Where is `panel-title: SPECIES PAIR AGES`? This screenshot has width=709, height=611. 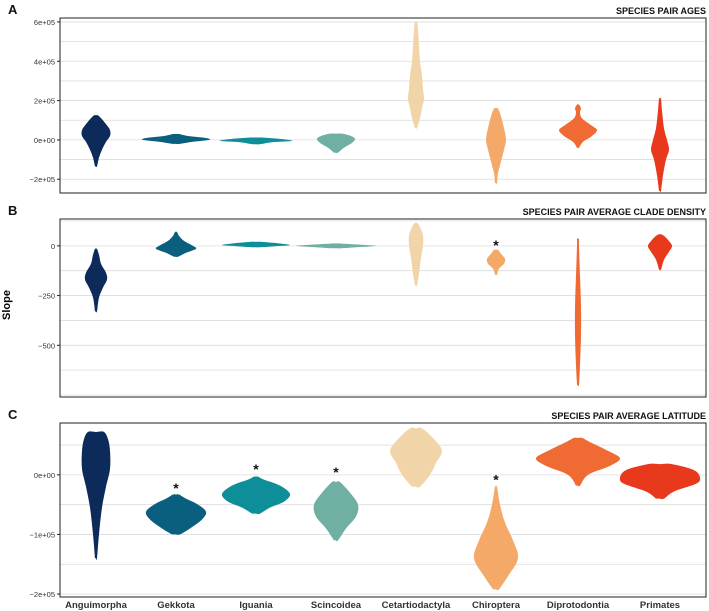 panel-title: SPECIES PAIR AGES is located at coordinates (661, 11).